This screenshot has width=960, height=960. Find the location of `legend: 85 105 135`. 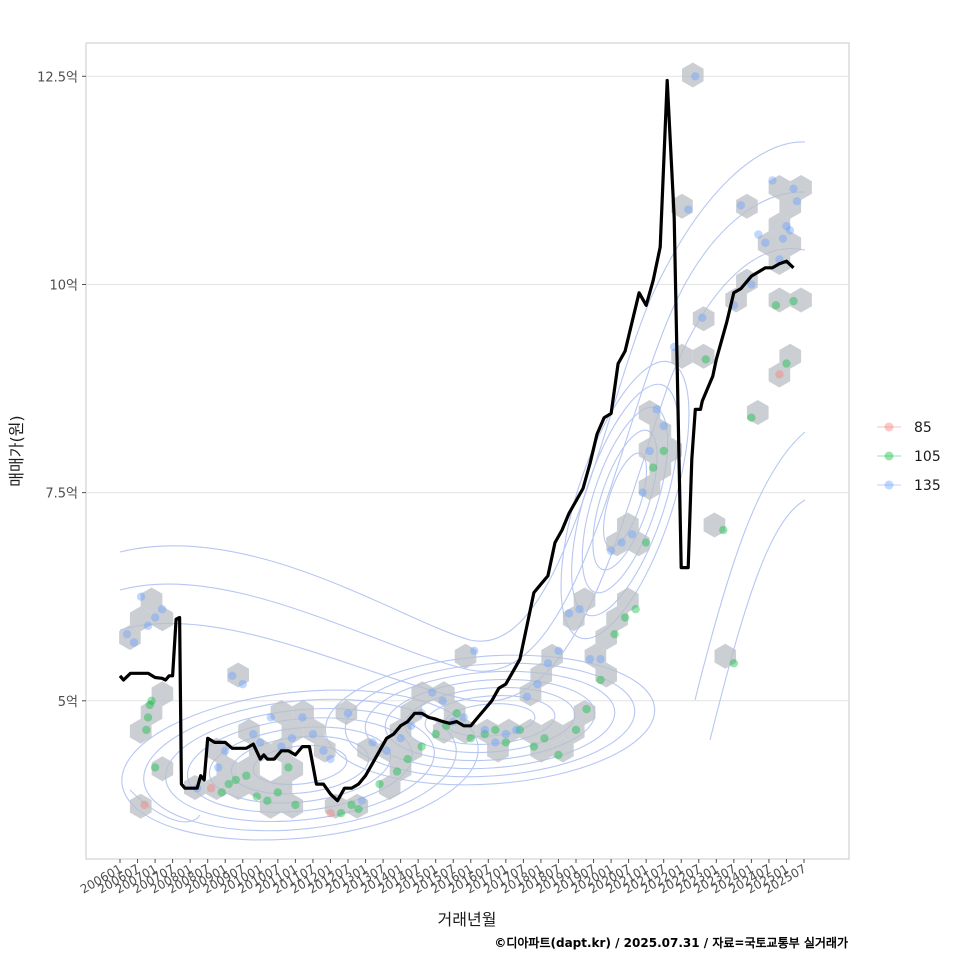

legend: 85 105 135 is located at coordinates (909, 457).